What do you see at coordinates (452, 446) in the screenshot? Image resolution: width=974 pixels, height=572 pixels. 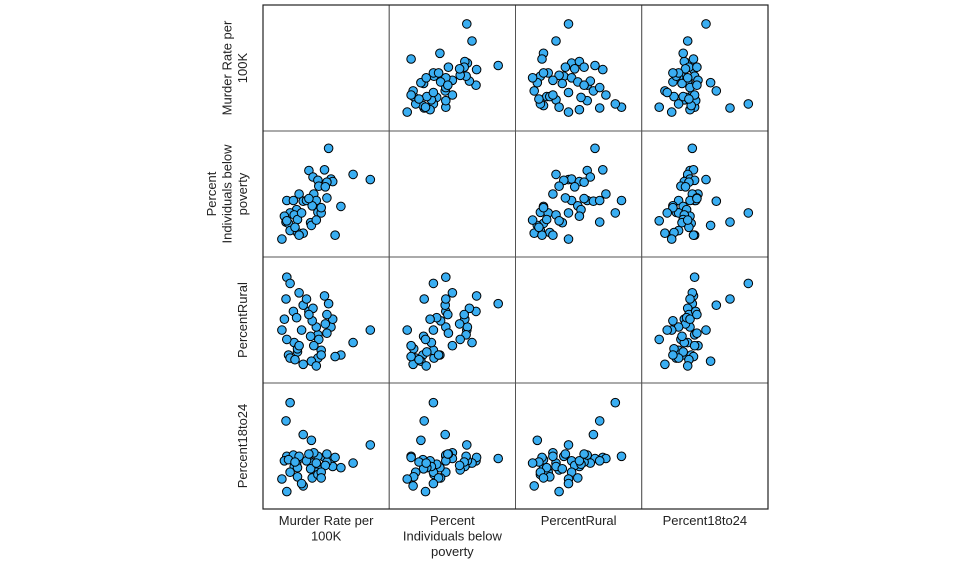 I see `panel-age18to24-vs-poverty` at bounding box center [452, 446].